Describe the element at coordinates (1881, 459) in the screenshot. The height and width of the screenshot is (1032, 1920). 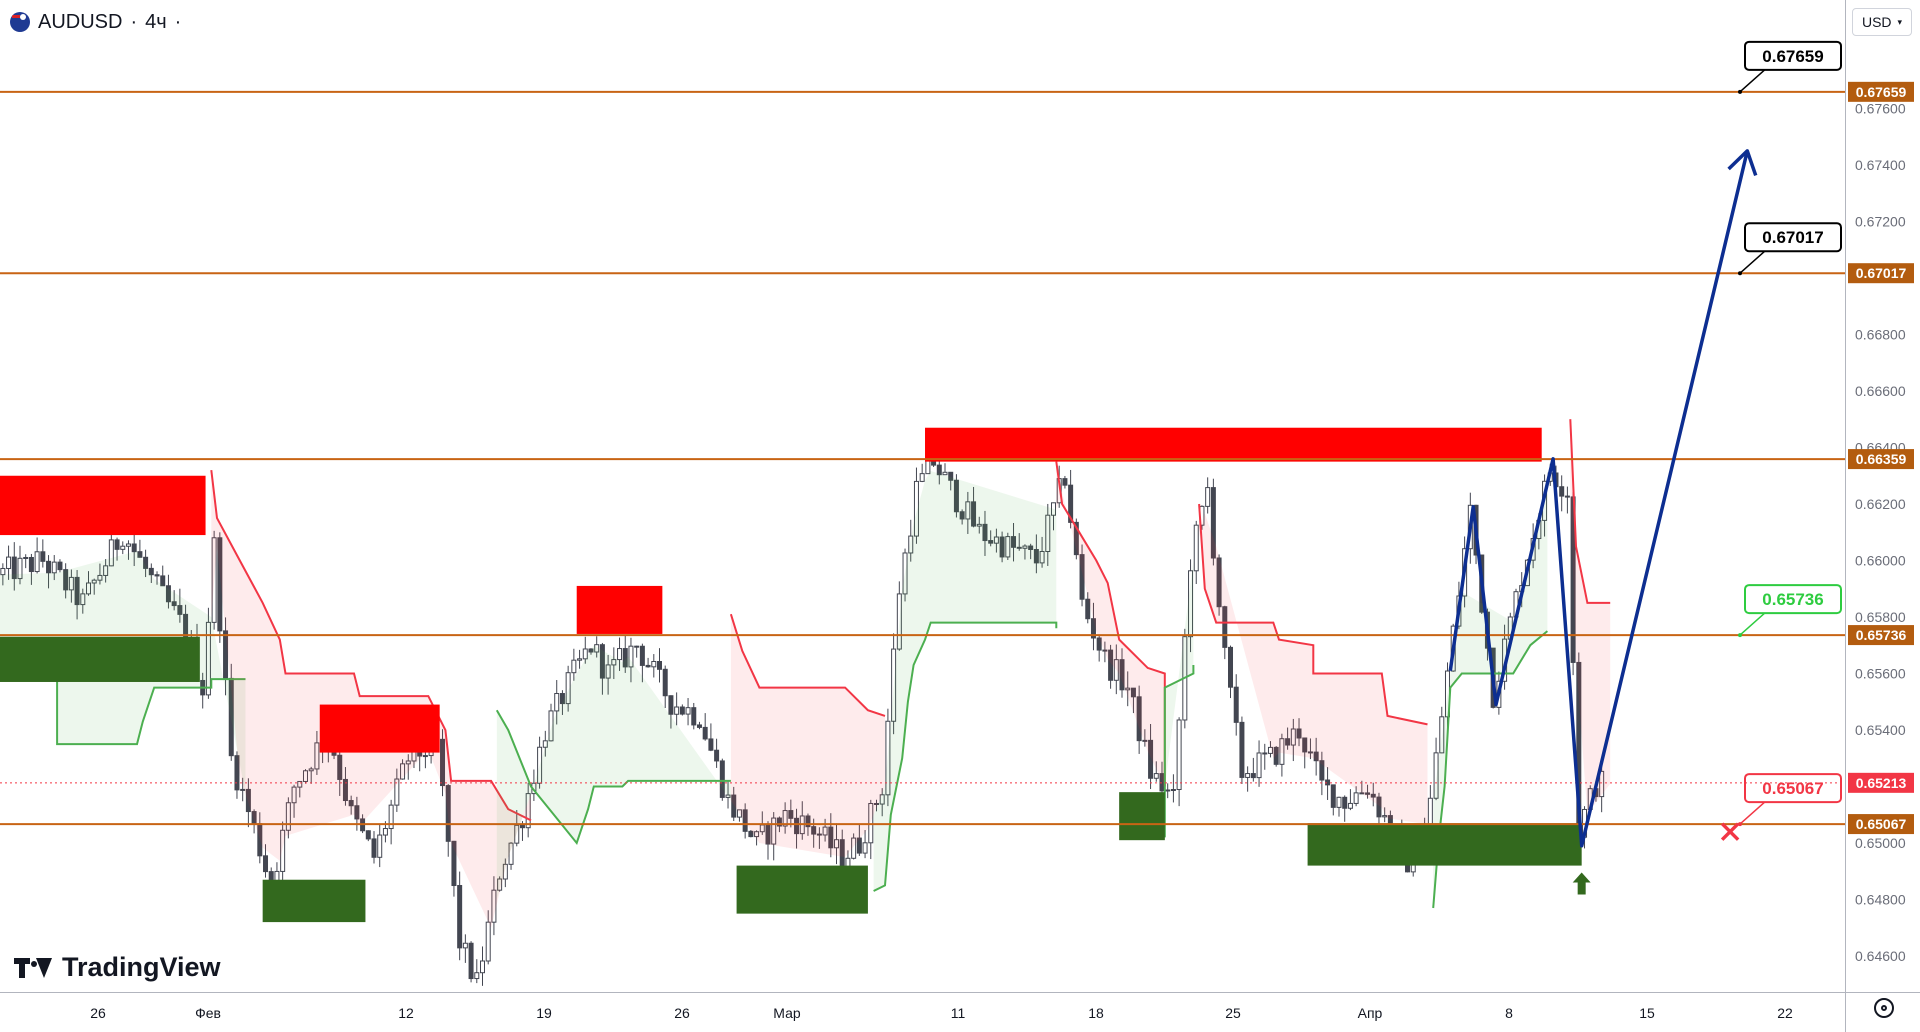
I see `level-price-tag` at that location.